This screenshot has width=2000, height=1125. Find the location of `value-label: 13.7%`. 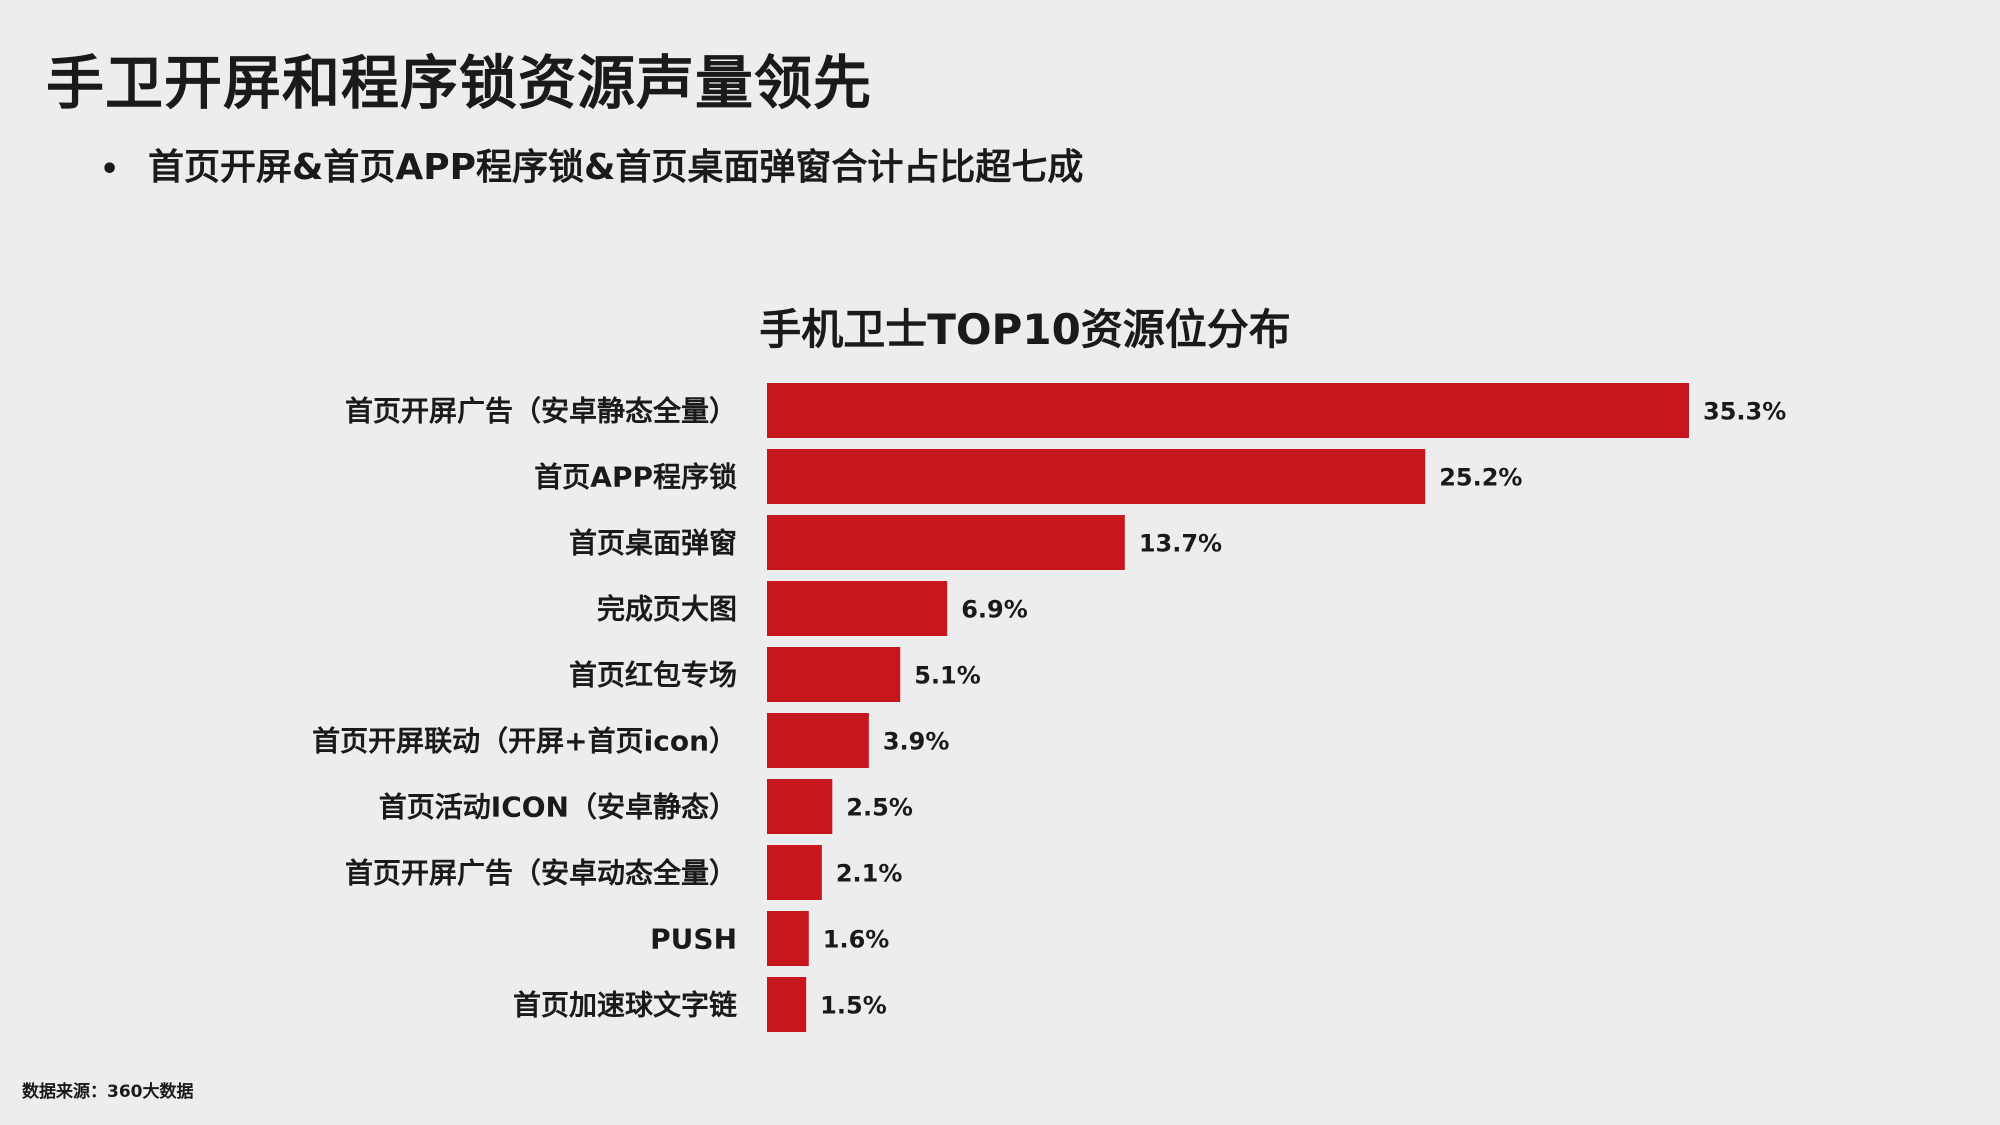

value-label: 13.7% is located at coordinates (1180, 544).